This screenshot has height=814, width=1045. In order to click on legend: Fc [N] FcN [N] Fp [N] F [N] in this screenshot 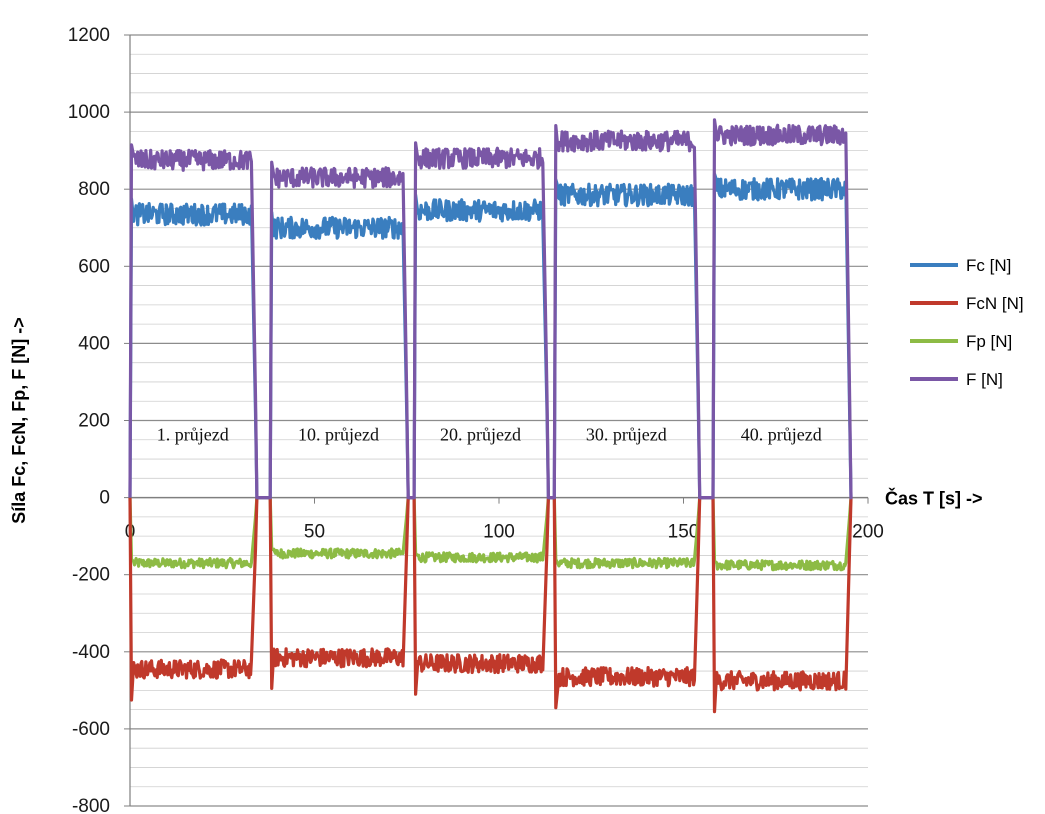, I will do `click(967, 322)`.